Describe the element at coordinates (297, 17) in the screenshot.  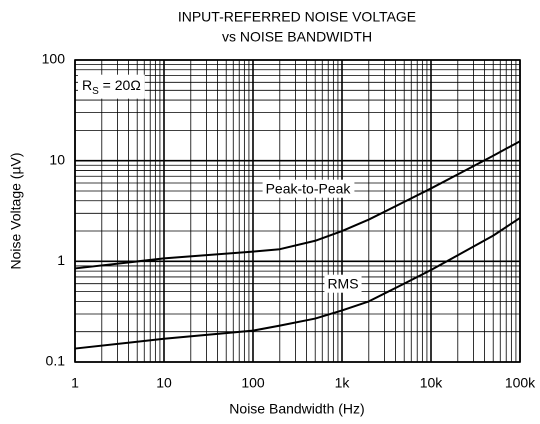
I see `chart-title: INPUT-REFERRED NOISE VOLTAGE` at that location.